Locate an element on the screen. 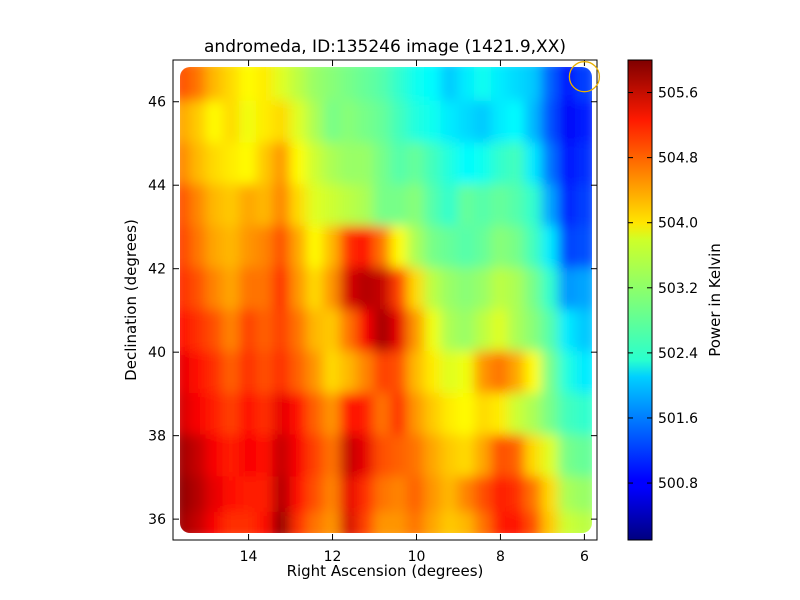 The height and width of the screenshot is (600, 800). y-tick-label: 44 is located at coordinates (157, 186).